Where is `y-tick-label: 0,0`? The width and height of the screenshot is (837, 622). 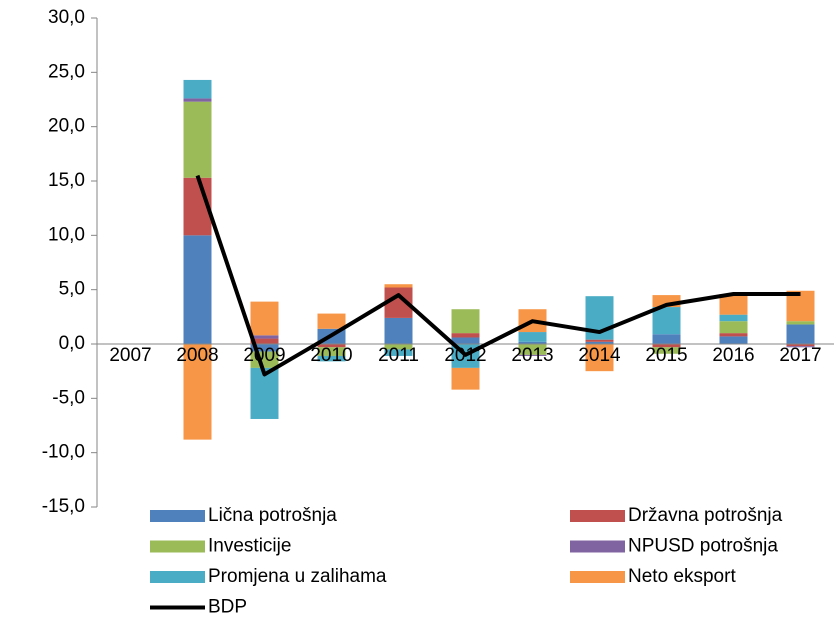
y-tick-label: 0,0 is located at coordinates (72, 343).